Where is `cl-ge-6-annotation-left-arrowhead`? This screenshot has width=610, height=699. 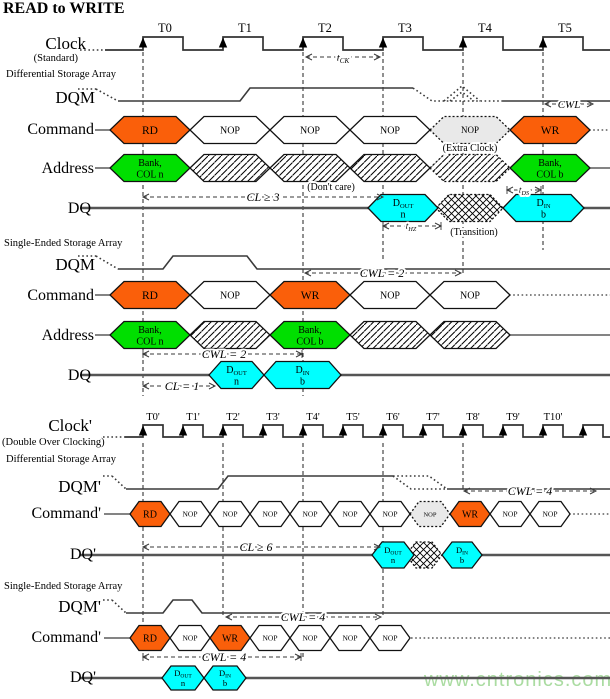
cl-ge-6-annotation-left-arrowhead is located at coordinates (145, 547).